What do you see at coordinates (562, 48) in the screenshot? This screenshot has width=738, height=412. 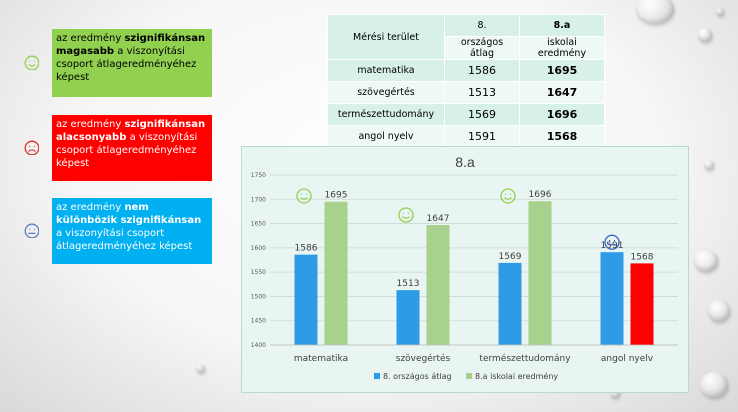 I see `table-subheader-class: iskolai eredmény` at bounding box center [562, 48].